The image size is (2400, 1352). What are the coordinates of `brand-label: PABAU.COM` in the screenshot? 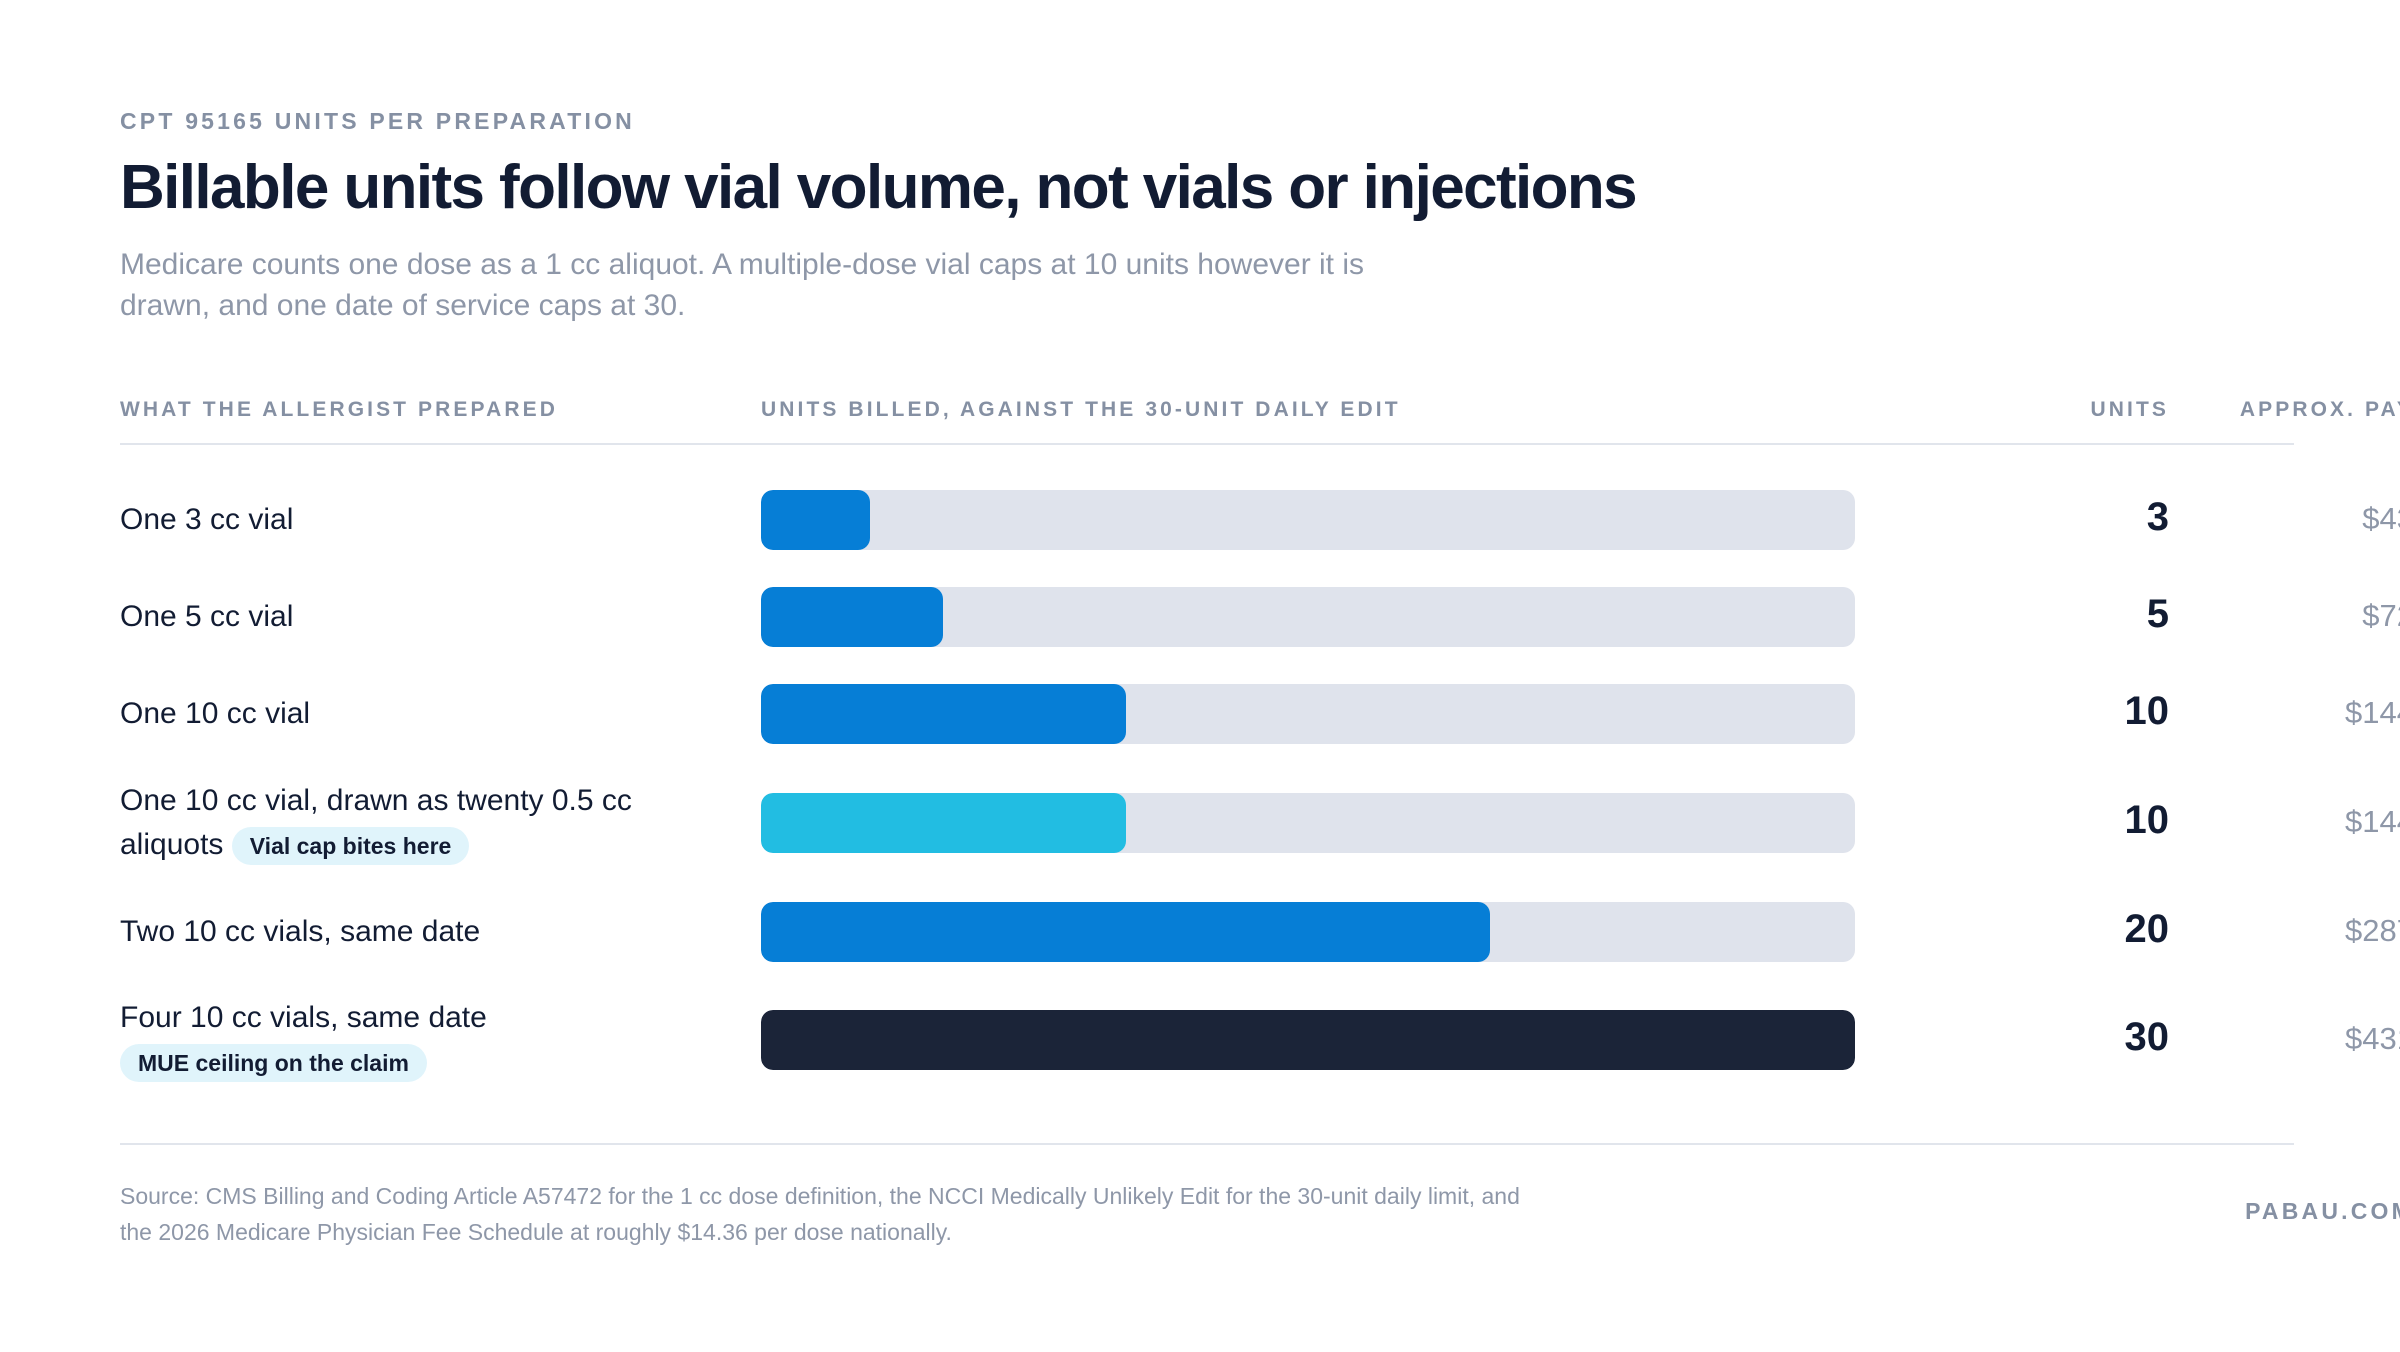 It's located at (2322, 1211).